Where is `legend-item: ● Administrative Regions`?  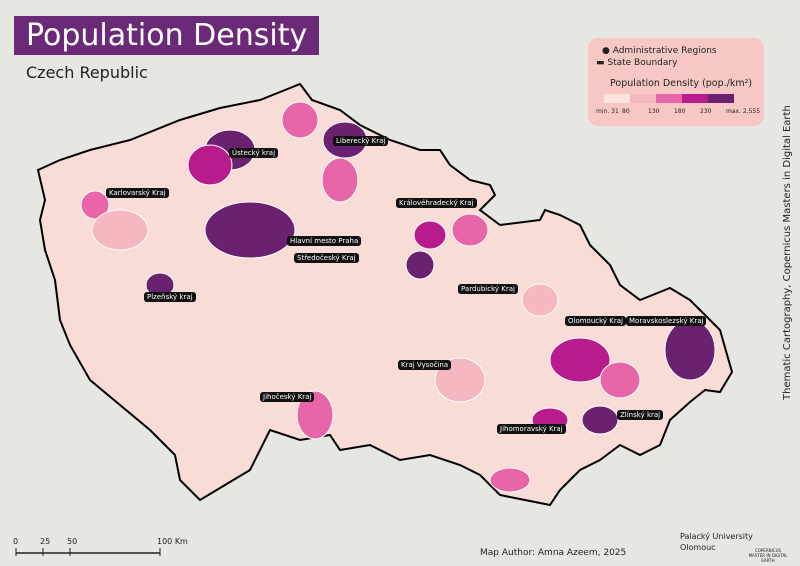 legend-item: ● Administrative Regions is located at coordinates (659, 51).